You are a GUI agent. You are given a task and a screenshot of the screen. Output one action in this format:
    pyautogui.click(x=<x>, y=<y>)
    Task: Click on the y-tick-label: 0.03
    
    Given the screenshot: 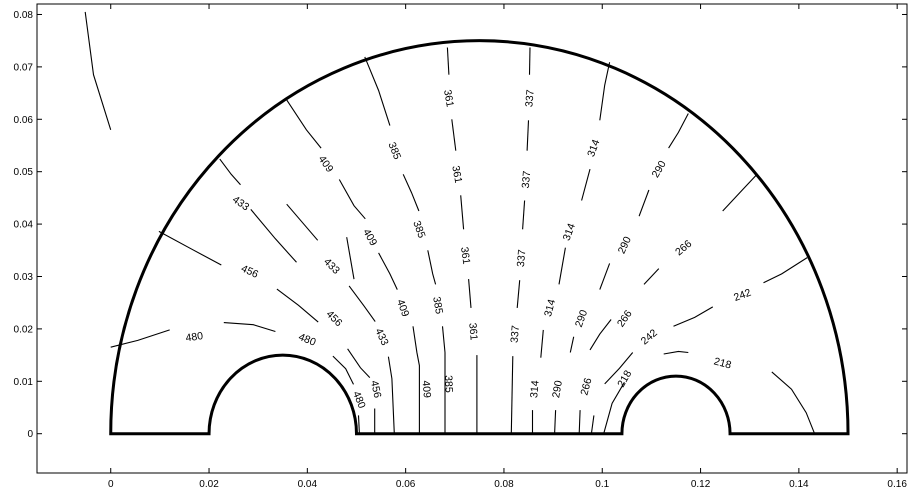 What is the action you would take?
    pyautogui.click(x=24, y=277)
    